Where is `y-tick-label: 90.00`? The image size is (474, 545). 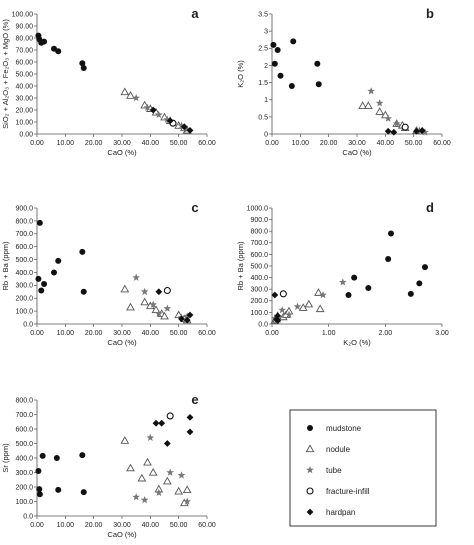
y-tick-label: 90.00 is located at coordinates (24, 26).